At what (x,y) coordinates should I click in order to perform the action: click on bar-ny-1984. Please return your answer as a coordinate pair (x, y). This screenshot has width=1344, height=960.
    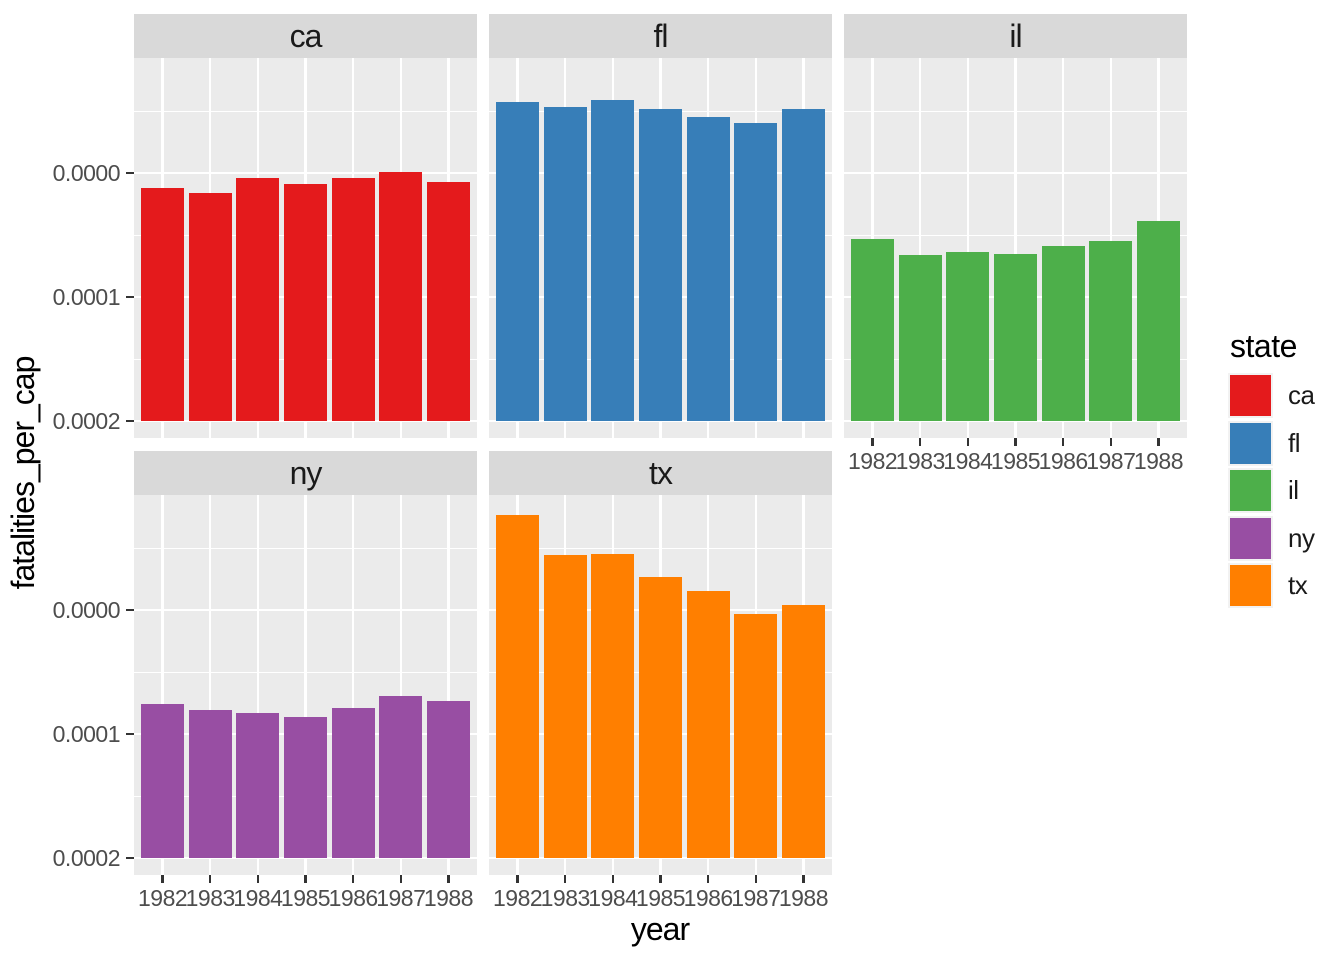
    Looking at the image, I should click on (257, 785).